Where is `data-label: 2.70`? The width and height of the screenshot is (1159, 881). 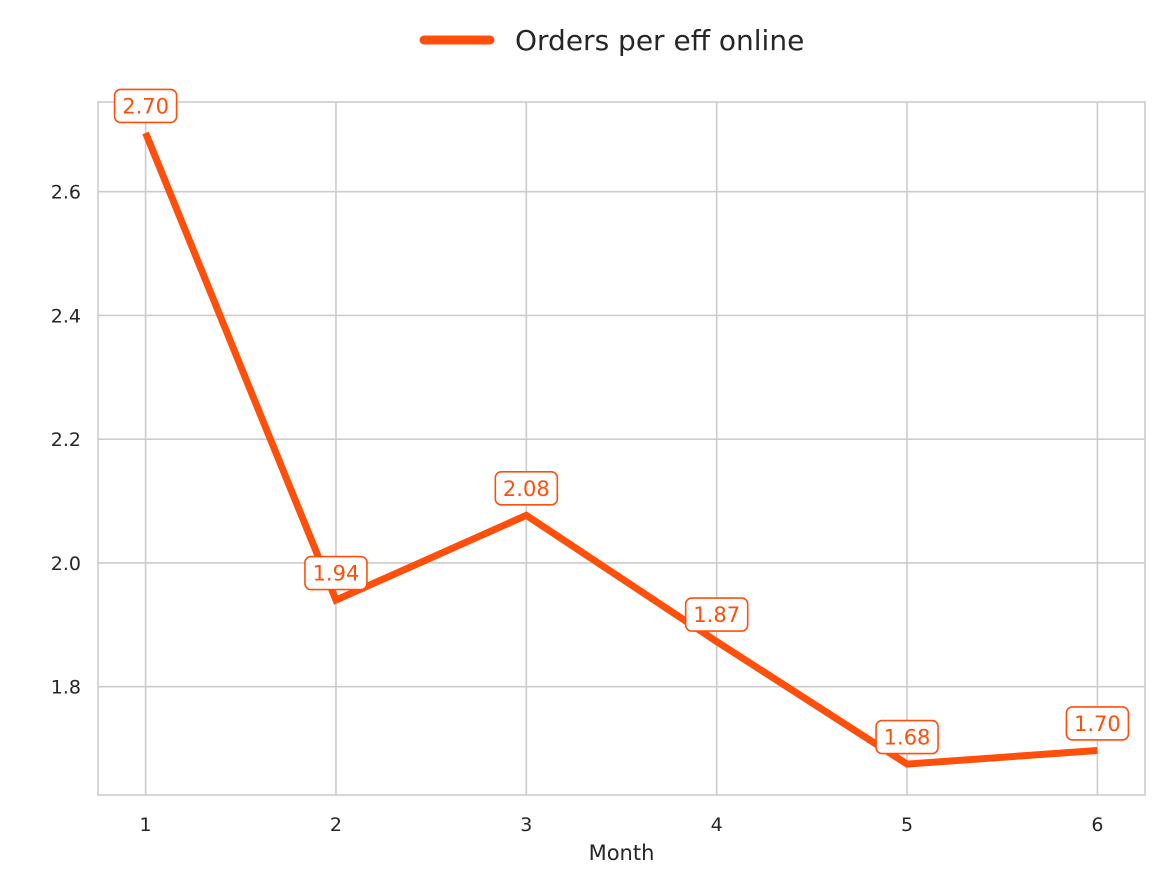
data-label: 2.70 is located at coordinates (145, 106).